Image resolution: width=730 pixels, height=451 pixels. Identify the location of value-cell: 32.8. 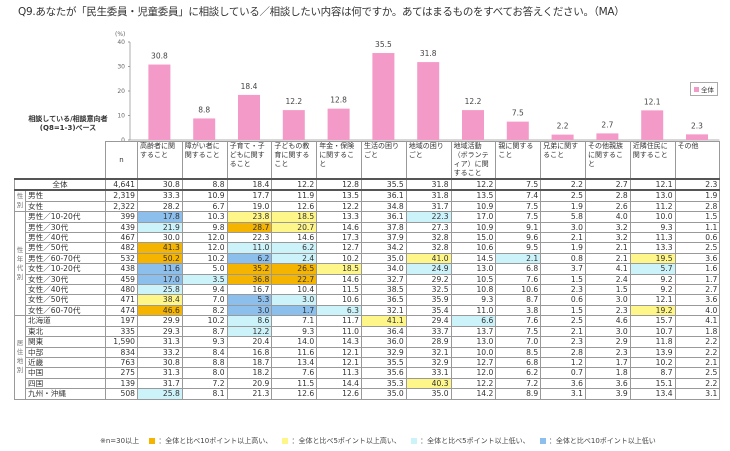
(428, 238).